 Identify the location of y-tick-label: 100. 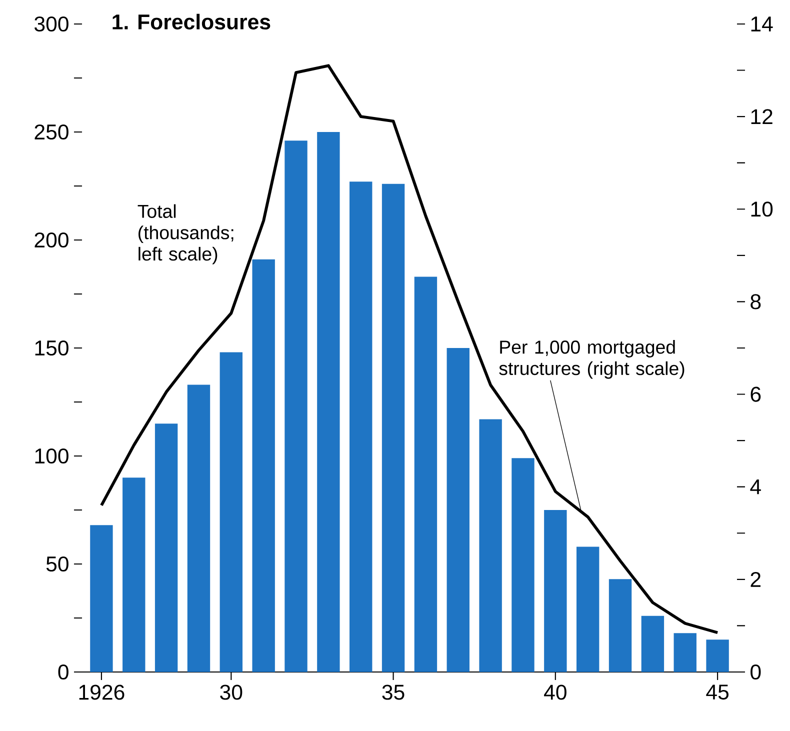
(51, 456).